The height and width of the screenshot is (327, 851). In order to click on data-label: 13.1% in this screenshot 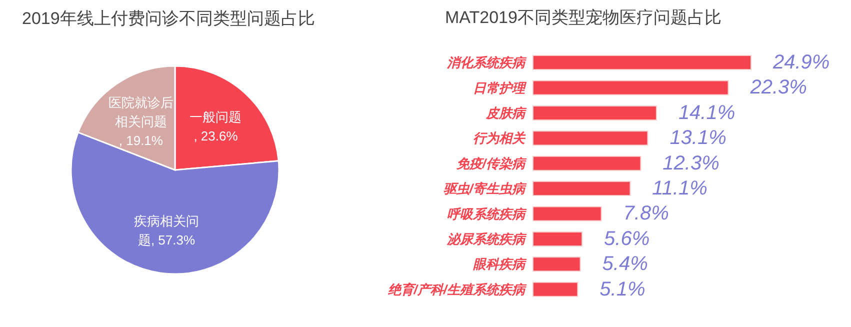, I will do `click(698, 138)`.